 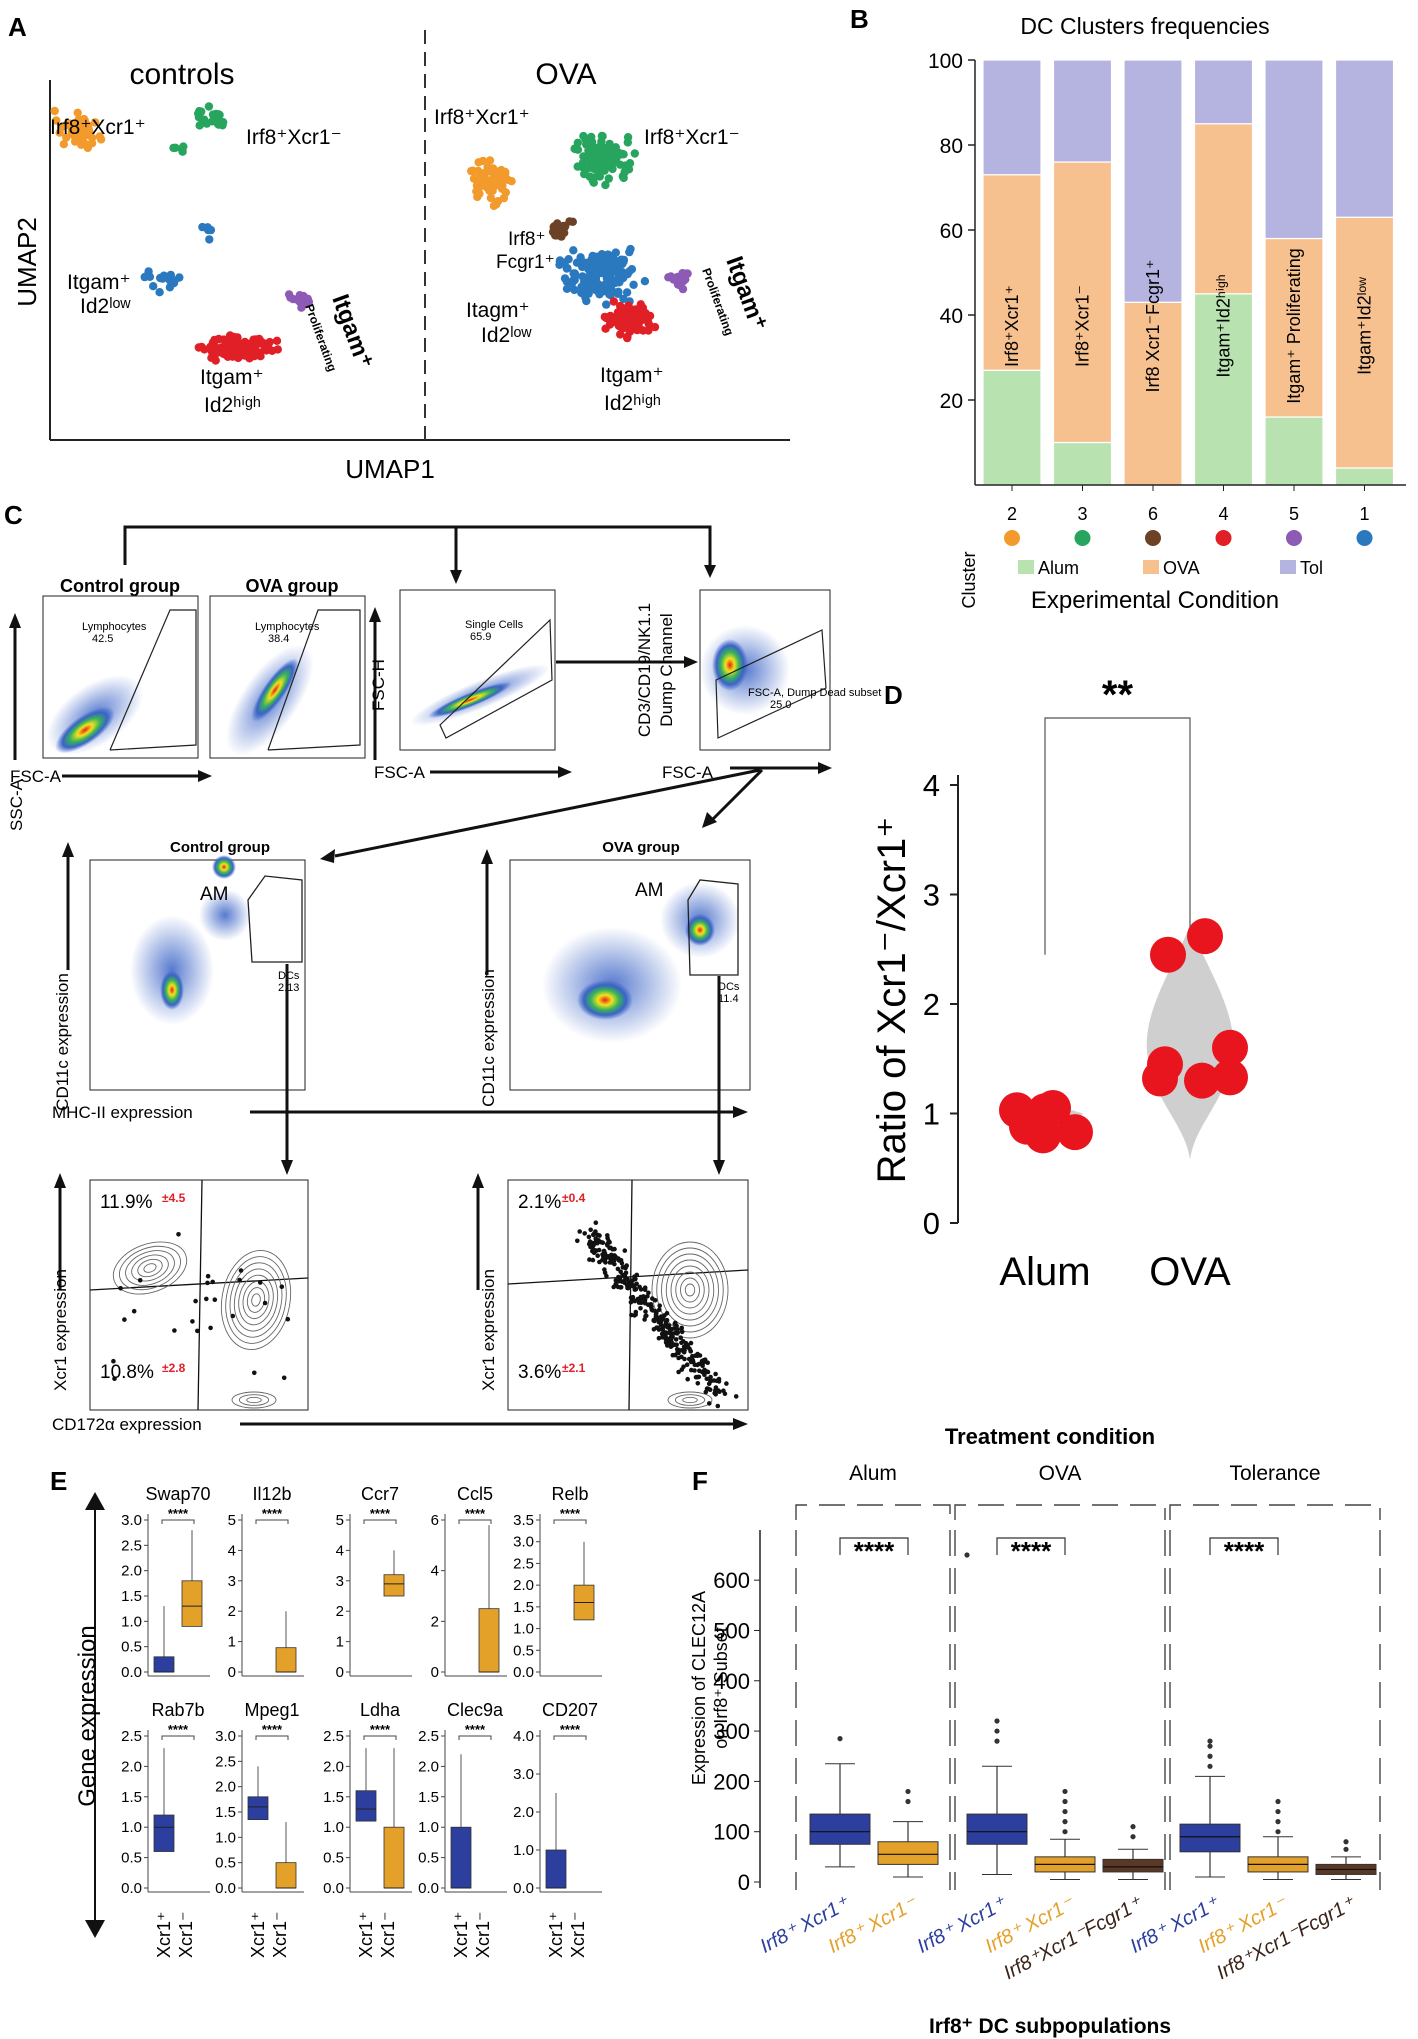 I want to click on gene-y-tick-label: 2.0, so click(x=333, y=1766).